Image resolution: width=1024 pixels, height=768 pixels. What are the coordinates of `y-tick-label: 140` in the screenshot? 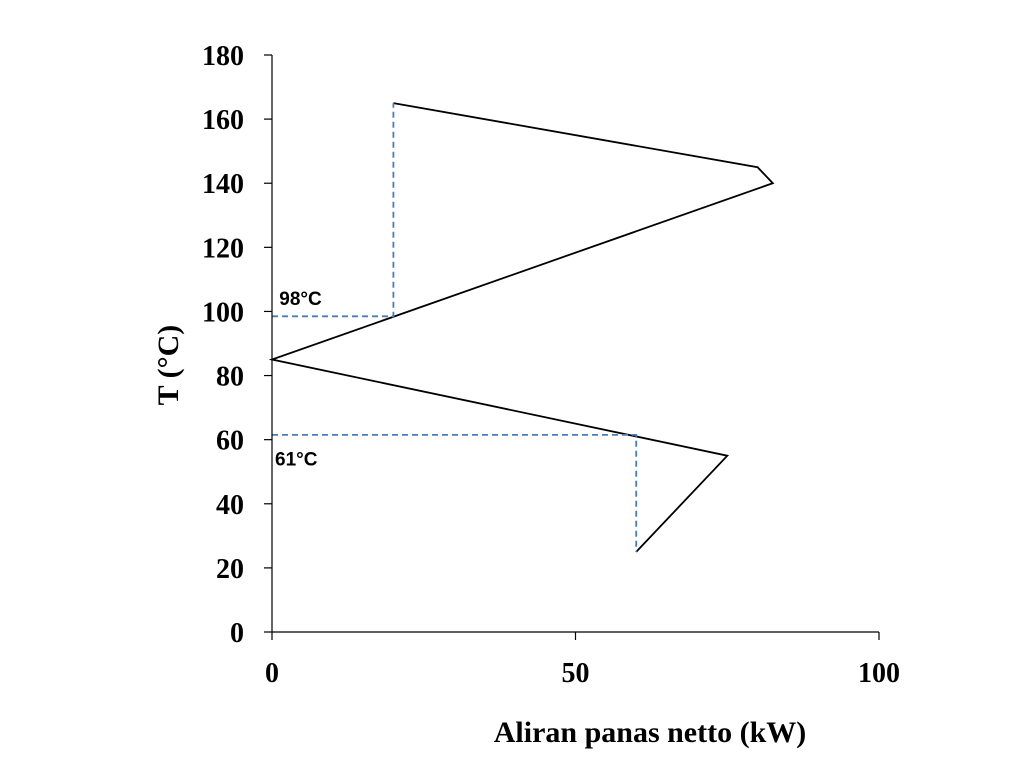 It's located at (223, 184).